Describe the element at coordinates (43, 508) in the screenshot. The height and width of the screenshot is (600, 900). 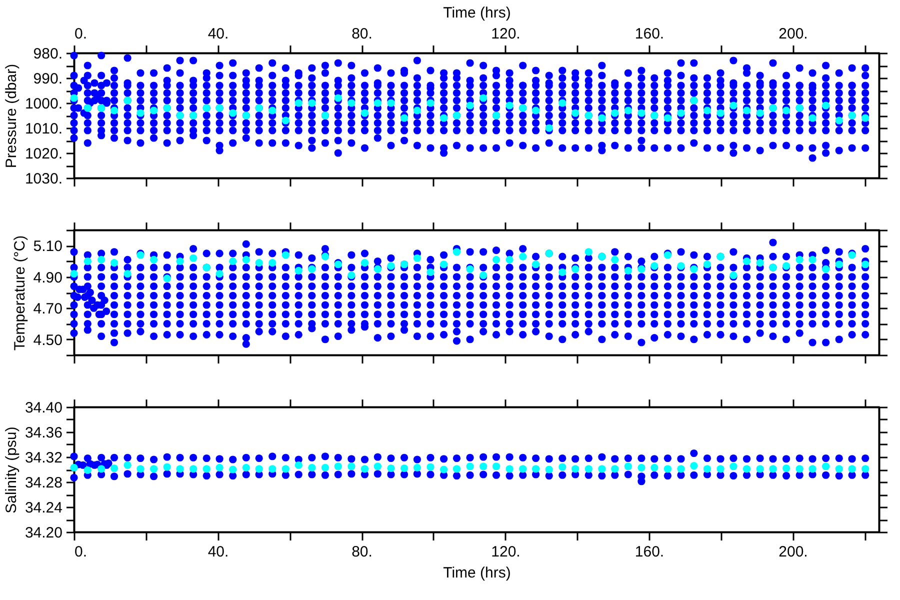
I see `y-tick-label: 34.24` at that location.